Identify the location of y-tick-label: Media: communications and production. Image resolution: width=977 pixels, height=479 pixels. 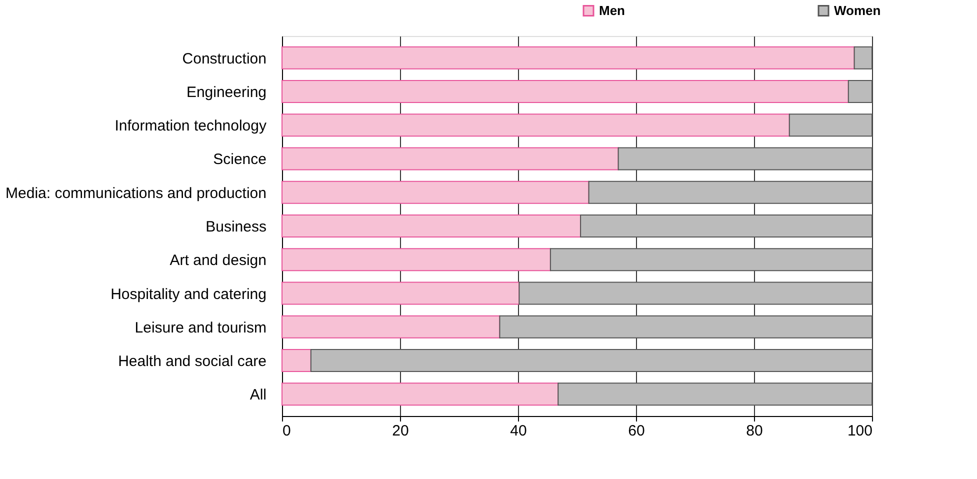
(136, 193).